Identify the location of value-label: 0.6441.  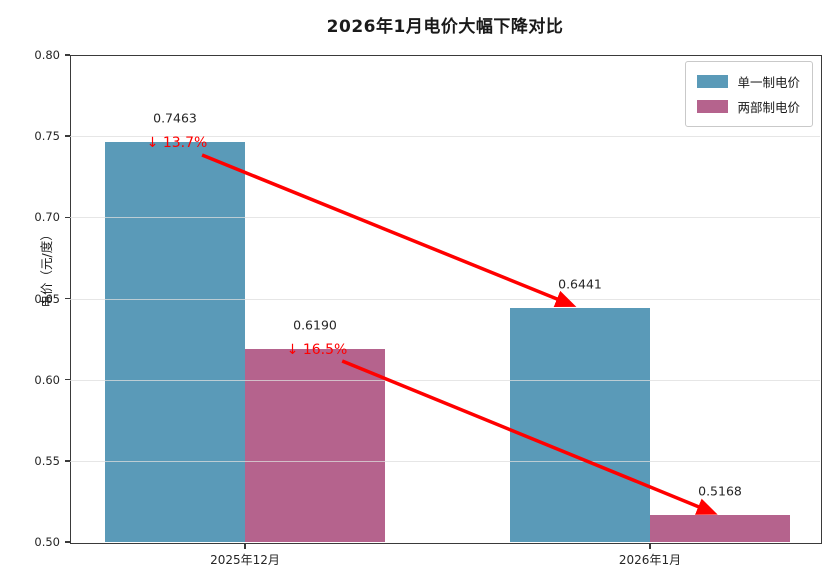
(580, 284).